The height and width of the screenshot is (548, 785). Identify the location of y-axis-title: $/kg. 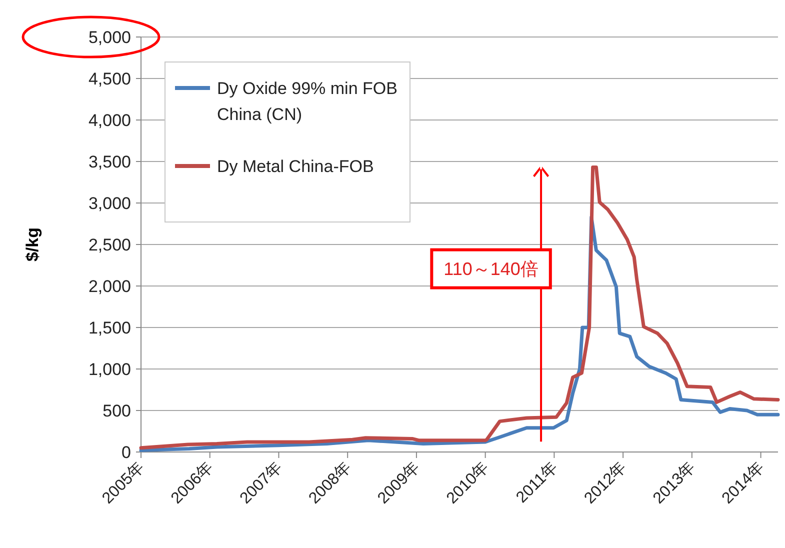
(32, 244).